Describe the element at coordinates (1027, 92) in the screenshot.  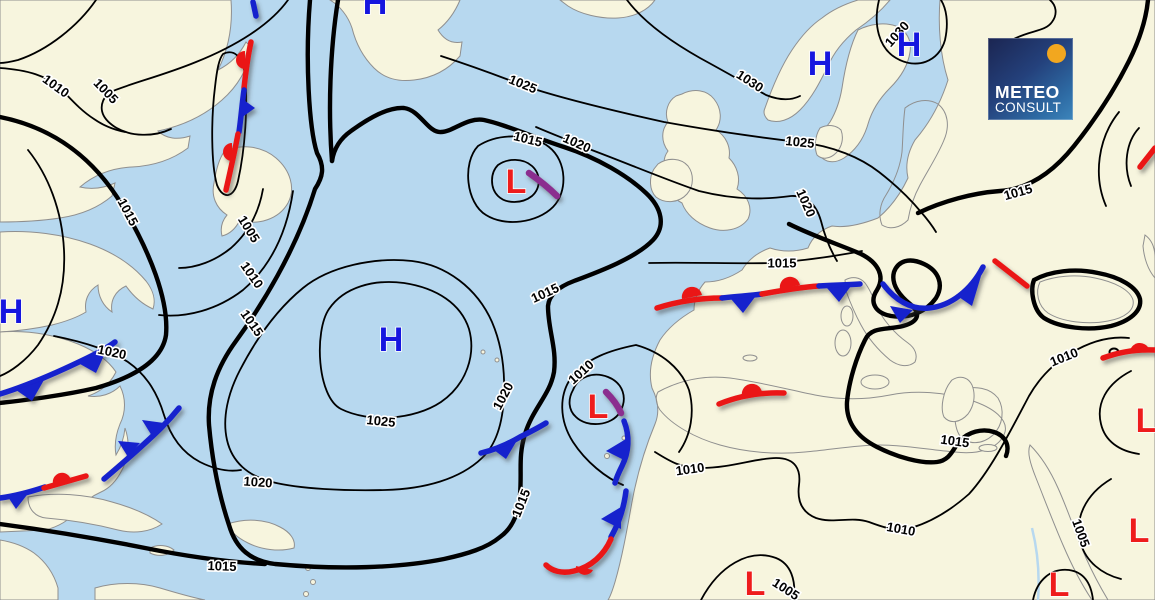
I see `logo-line1: METEO` at that location.